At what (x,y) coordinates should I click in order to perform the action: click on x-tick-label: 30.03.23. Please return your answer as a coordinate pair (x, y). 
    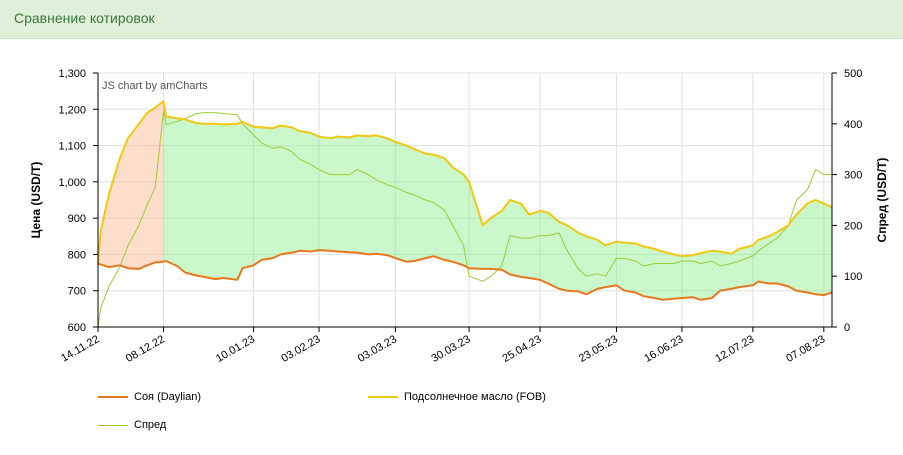
    Looking at the image, I should click on (451, 349).